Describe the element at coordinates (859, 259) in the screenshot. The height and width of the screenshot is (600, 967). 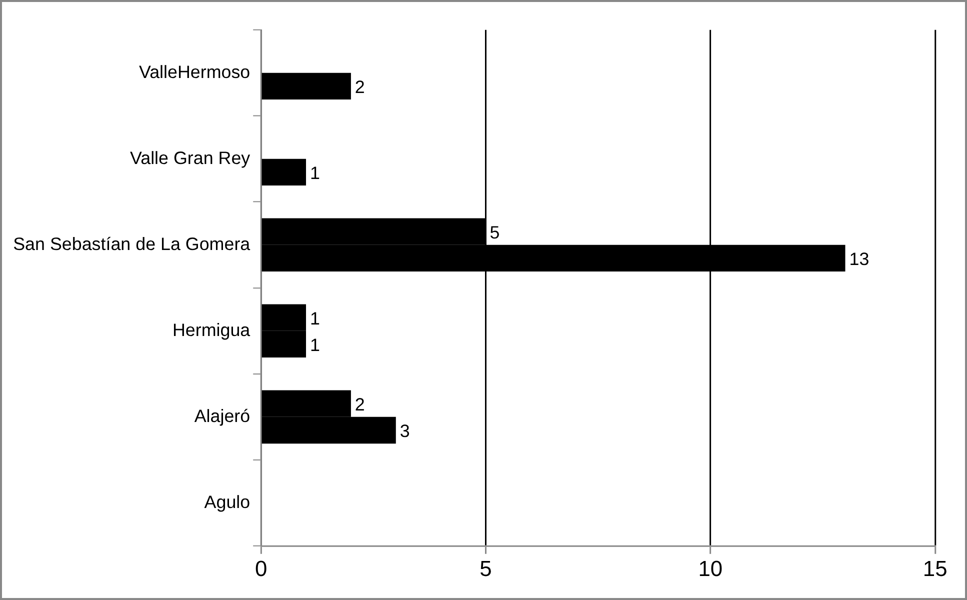
I see `data-label: 13` at that location.